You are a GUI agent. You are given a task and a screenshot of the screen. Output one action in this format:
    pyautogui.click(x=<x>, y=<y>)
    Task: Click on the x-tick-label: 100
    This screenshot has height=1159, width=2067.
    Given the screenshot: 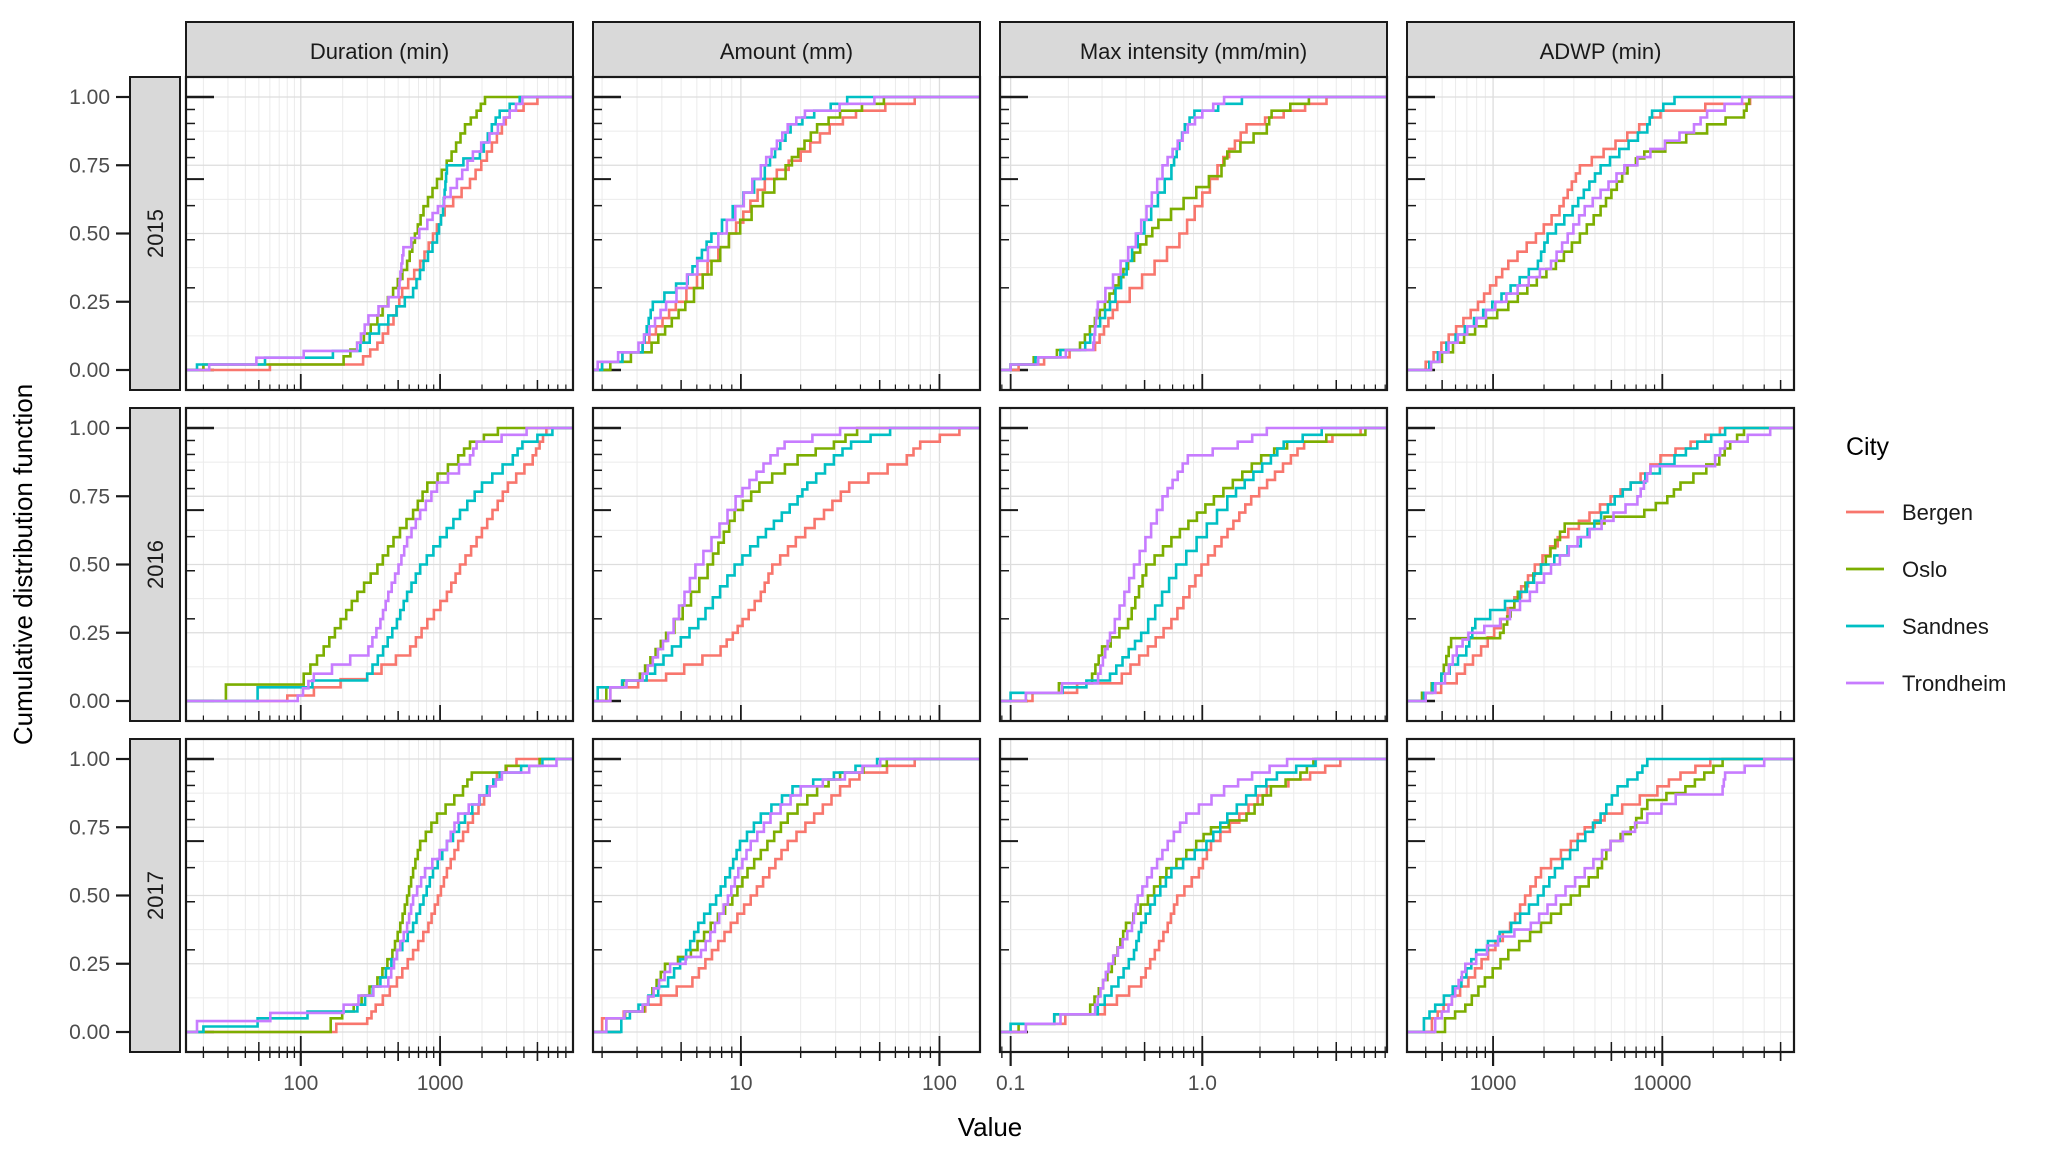 What is the action you would take?
    pyautogui.click(x=939, y=1083)
    